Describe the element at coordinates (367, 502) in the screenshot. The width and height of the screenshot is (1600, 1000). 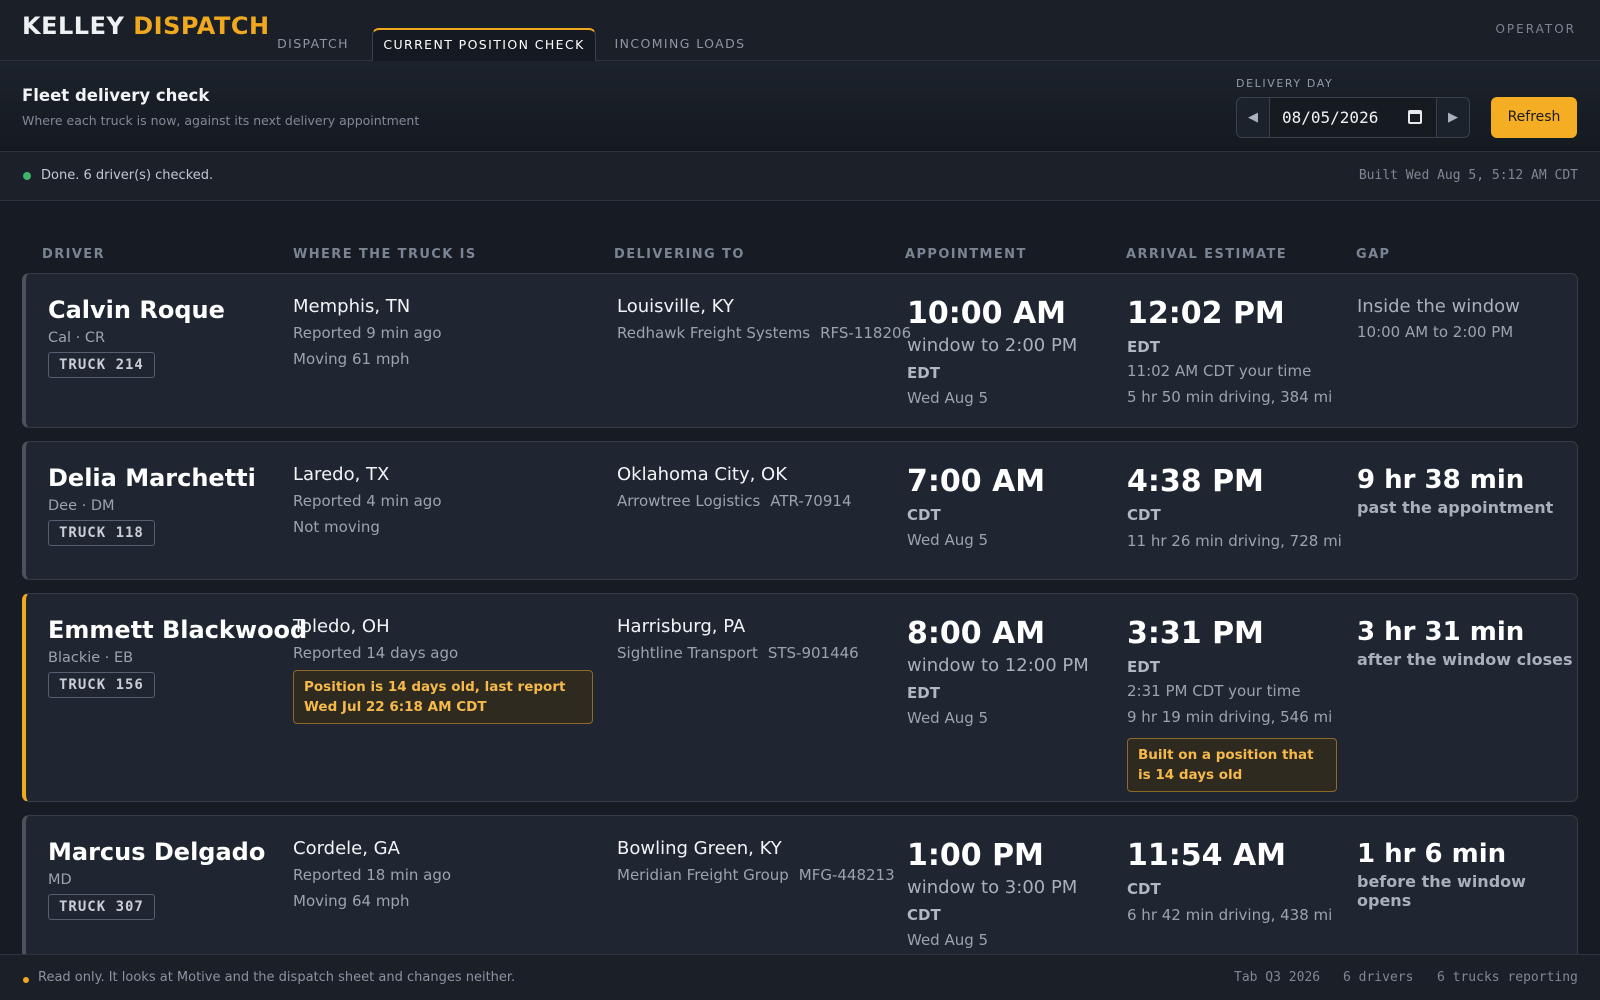
I see `location-cell: Laredo, TX Reported 4 min ago Not moving` at that location.